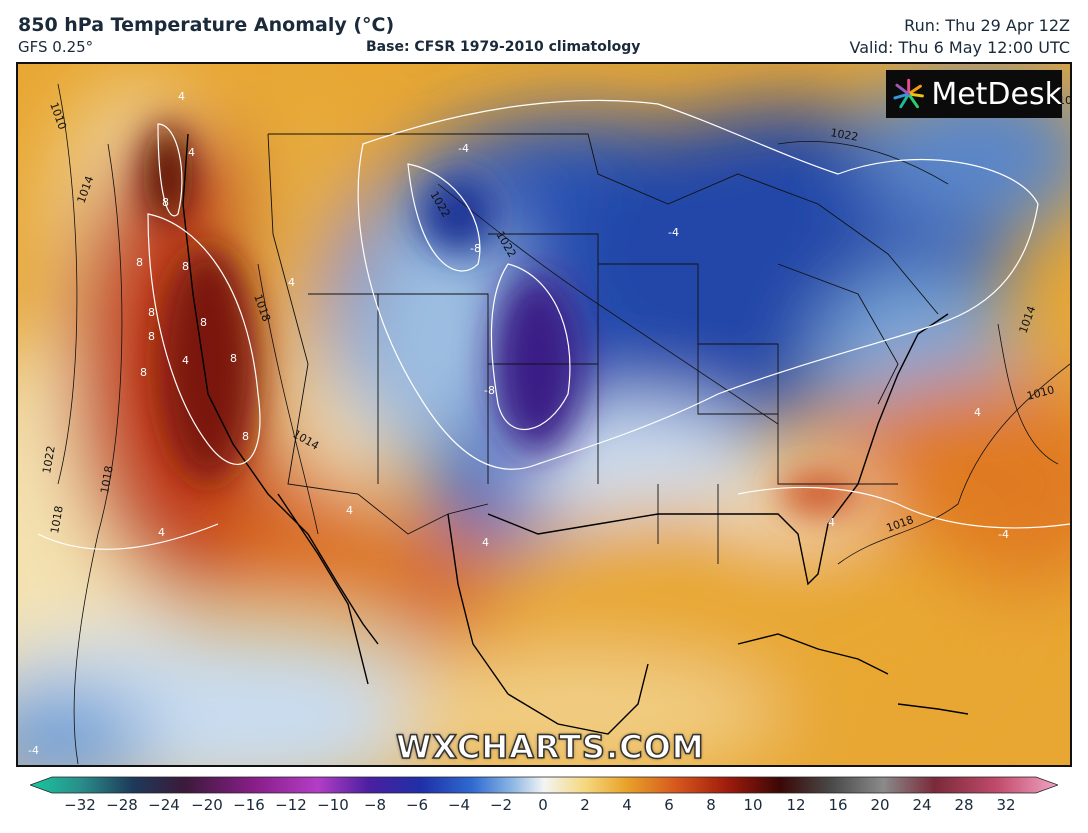  What do you see at coordinates (207, 805) in the screenshot?
I see `colorbar-tick: −20` at bounding box center [207, 805].